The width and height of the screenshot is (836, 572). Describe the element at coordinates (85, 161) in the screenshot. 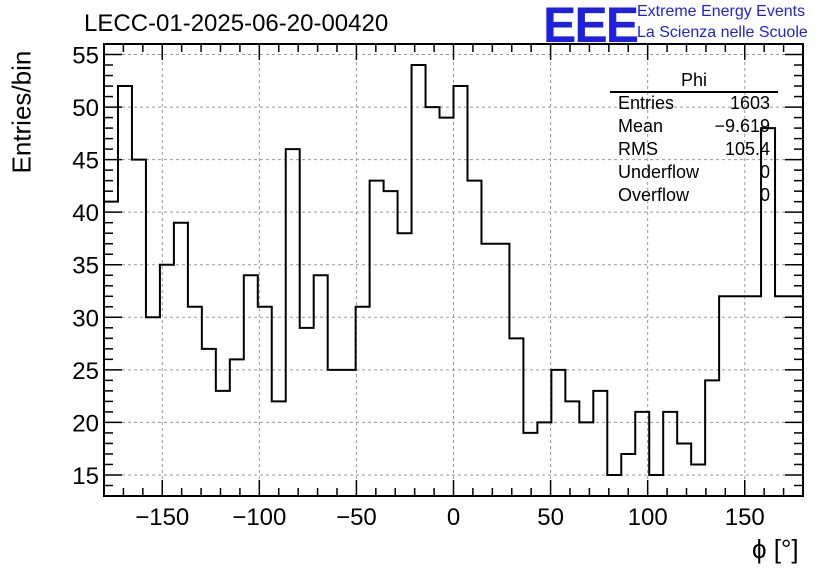

I see `y-tick-label: 45` at that location.